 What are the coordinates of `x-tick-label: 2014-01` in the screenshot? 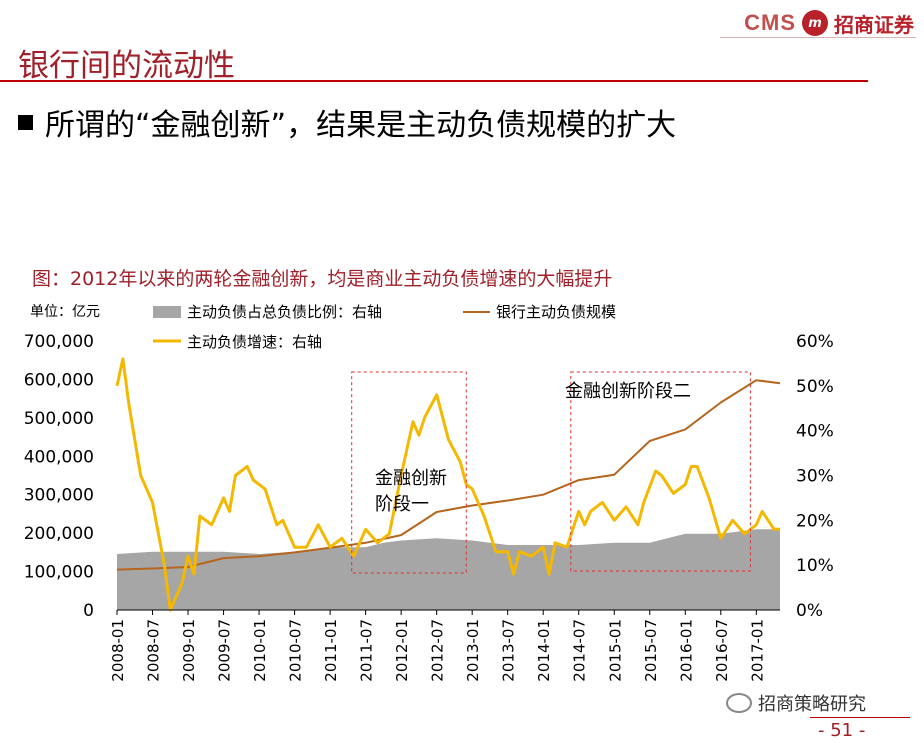 It's located at (544, 650).